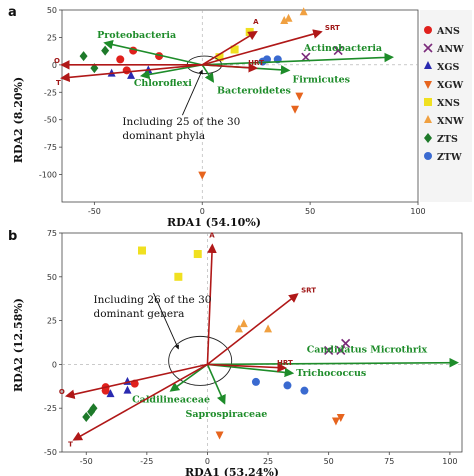 Image resolution: width=474 pixels, height=476 pixels. I want to click on x-tick-label: 50, so click(310, 211).